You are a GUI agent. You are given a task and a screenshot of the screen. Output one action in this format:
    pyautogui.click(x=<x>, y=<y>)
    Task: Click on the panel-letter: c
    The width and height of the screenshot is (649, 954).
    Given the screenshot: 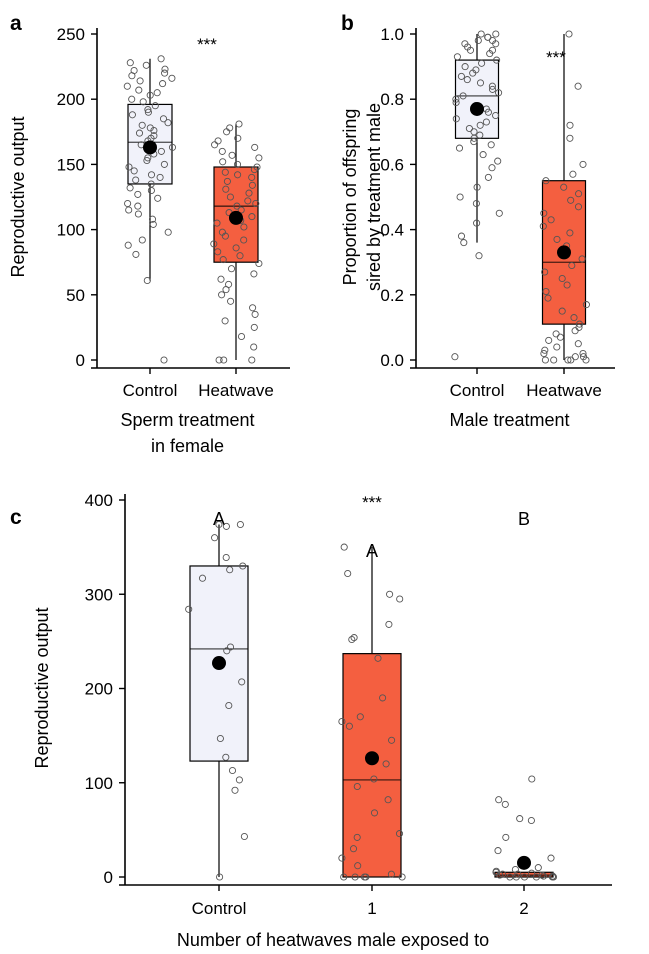 What is the action you would take?
    pyautogui.click(x=16, y=517)
    